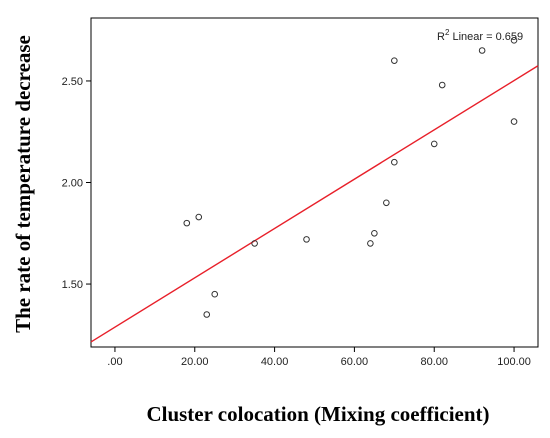 The width and height of the screenshot is (550, 438). Describe the element at coordinates (114, 362) in the screenshot. I see `x-tick-label: .00` at that location.